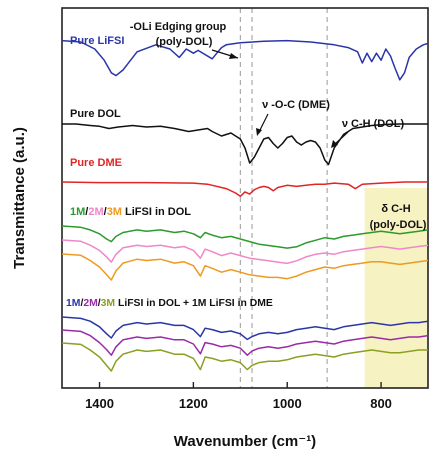  I want to click on annotation-oli-line1: -OLi Edging group, so click(178, 27).